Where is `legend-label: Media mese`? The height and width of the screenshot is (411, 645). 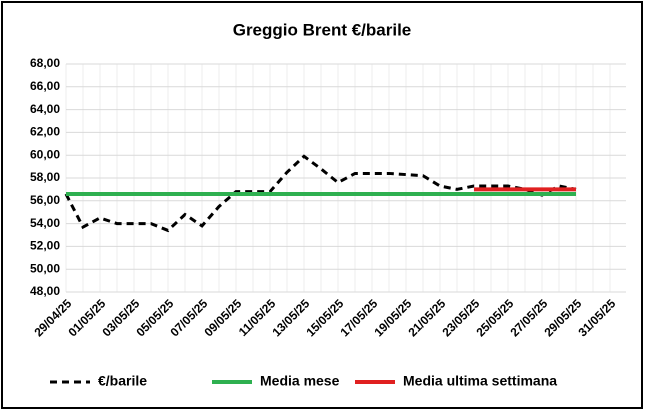 legend-label: Media mese is located at coordinates (300, 381).